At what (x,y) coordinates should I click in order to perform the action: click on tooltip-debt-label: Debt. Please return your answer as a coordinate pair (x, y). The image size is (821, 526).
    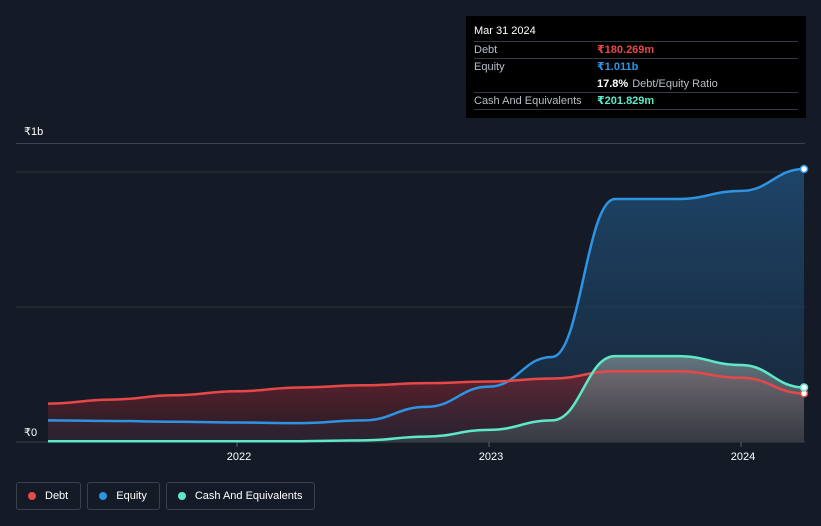
    Looking at the image, I should click on (486, 50).